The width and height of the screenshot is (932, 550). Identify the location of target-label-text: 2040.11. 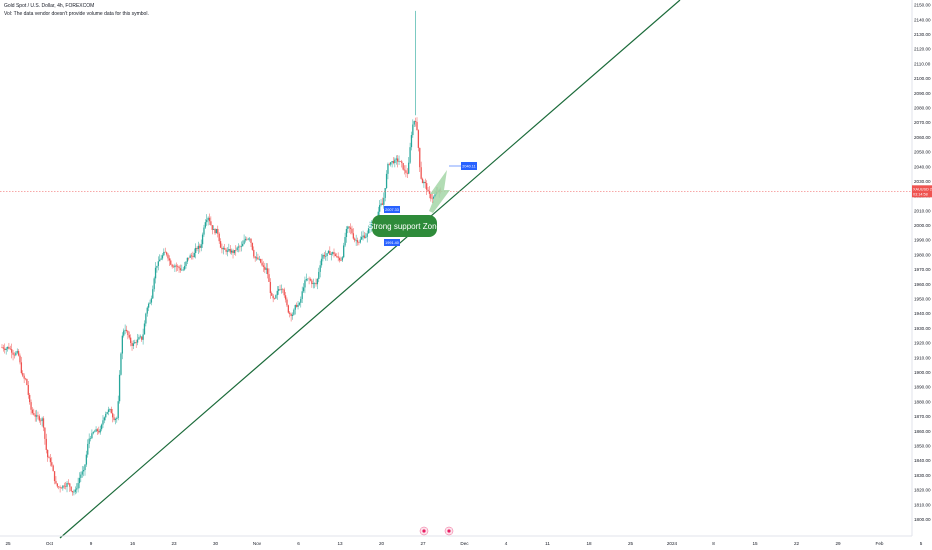
(468, 167).